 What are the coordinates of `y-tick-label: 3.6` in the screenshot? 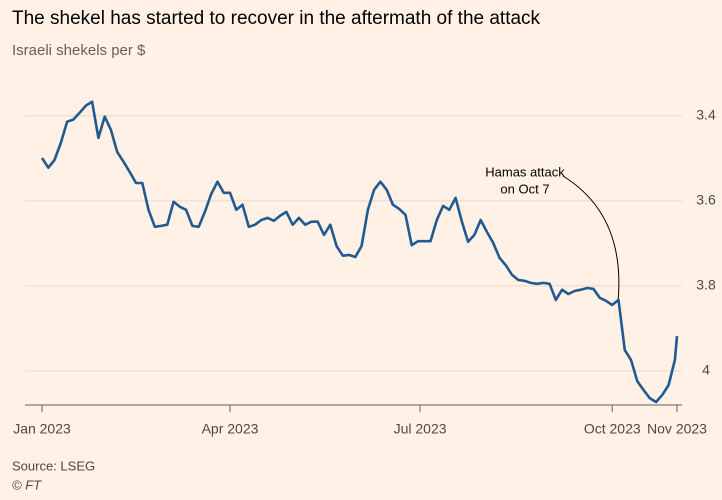 It's located at (706, 200).